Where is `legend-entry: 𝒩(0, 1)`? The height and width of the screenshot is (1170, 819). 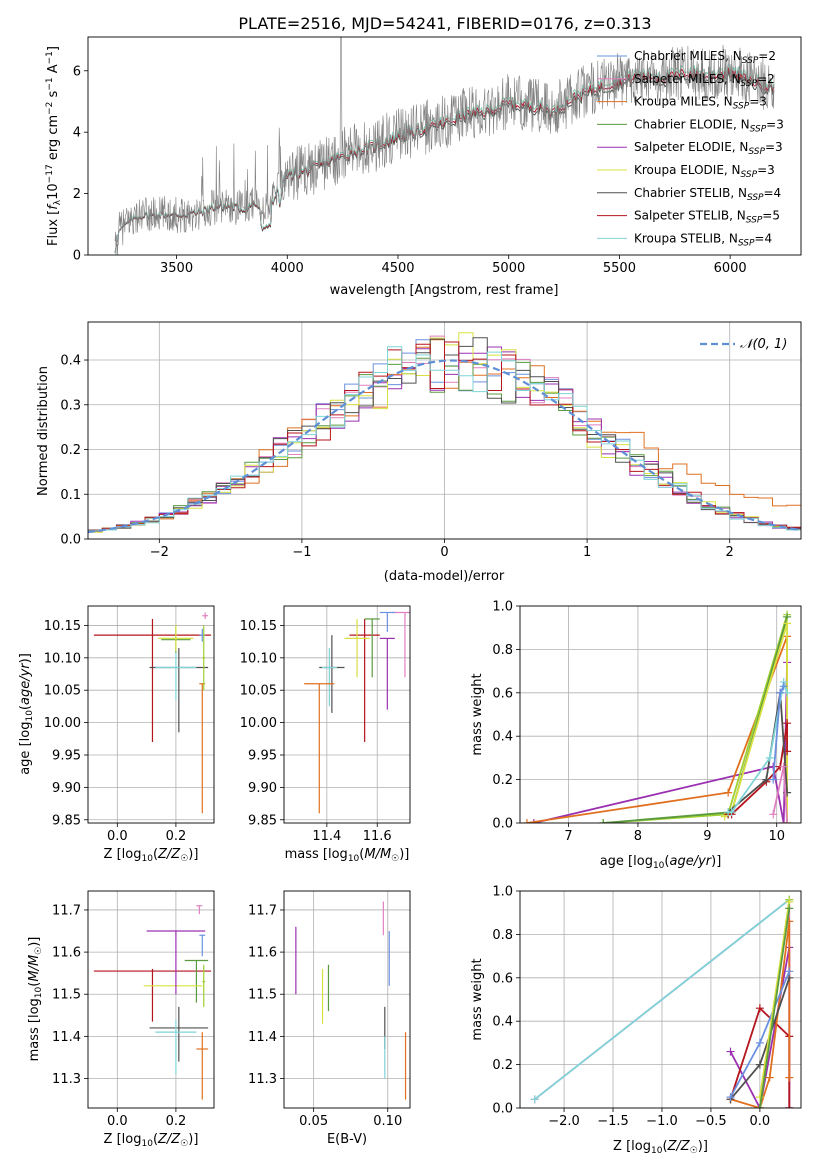
legend-entry: 𝒩(0, 1) is located at coordinates (763, 344).